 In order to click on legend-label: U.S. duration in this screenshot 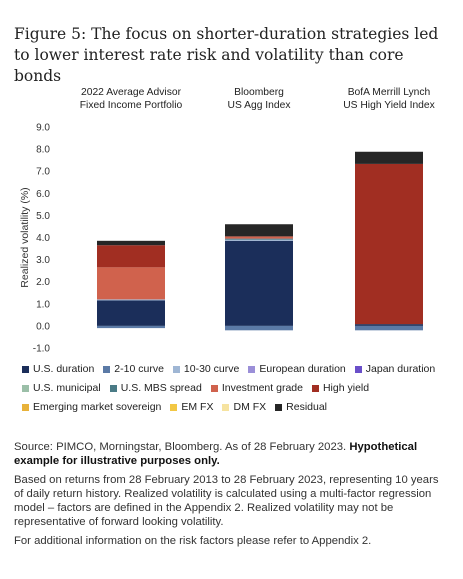, I will do `click(64, 369)`.